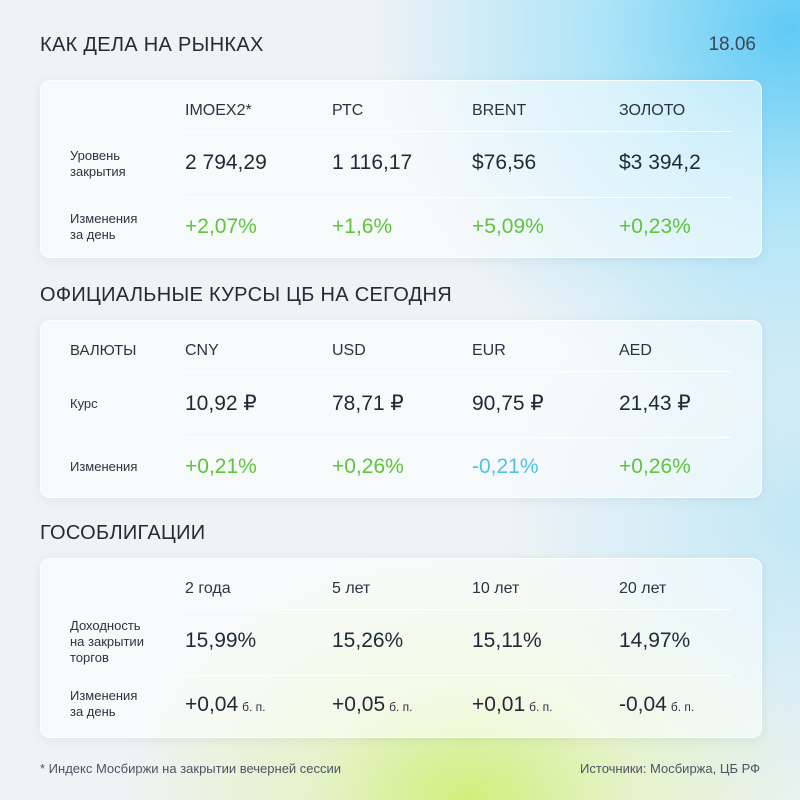 The width and height of the screenshot is (800, 800). I want to click on value-20y-change: -0,04 б. п., so click(656, 705).